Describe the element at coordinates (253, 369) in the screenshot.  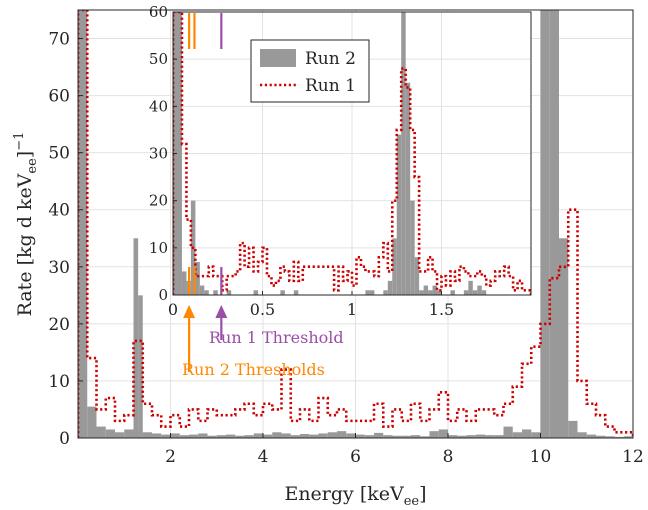
I see `threshold-label-0: Run 2 Thresholds` at that location.